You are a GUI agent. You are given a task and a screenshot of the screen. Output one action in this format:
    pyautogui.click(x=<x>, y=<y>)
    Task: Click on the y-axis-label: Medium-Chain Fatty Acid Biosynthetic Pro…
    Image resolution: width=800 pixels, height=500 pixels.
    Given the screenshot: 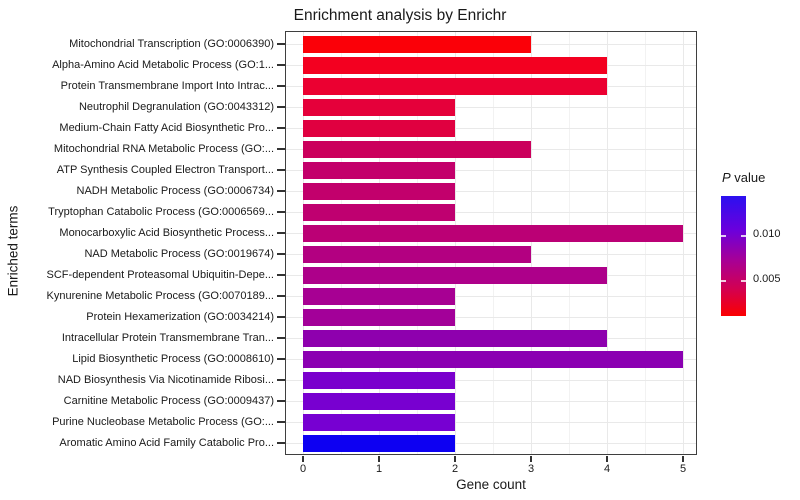 What is the action you would take?
    pyautogui.click(x=166, y=128)
    